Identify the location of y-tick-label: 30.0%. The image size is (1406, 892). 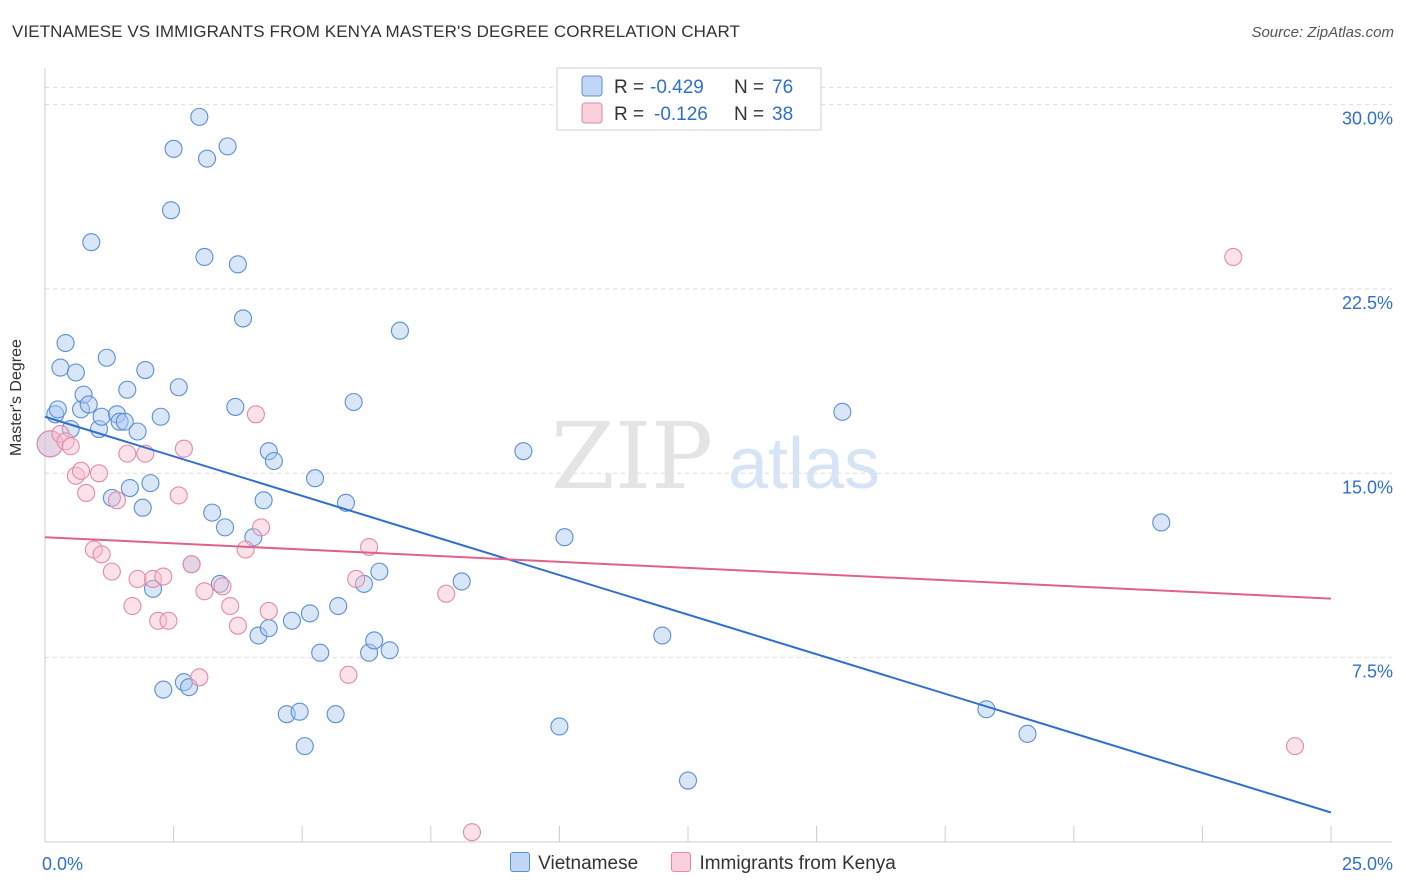
(1367, 119).